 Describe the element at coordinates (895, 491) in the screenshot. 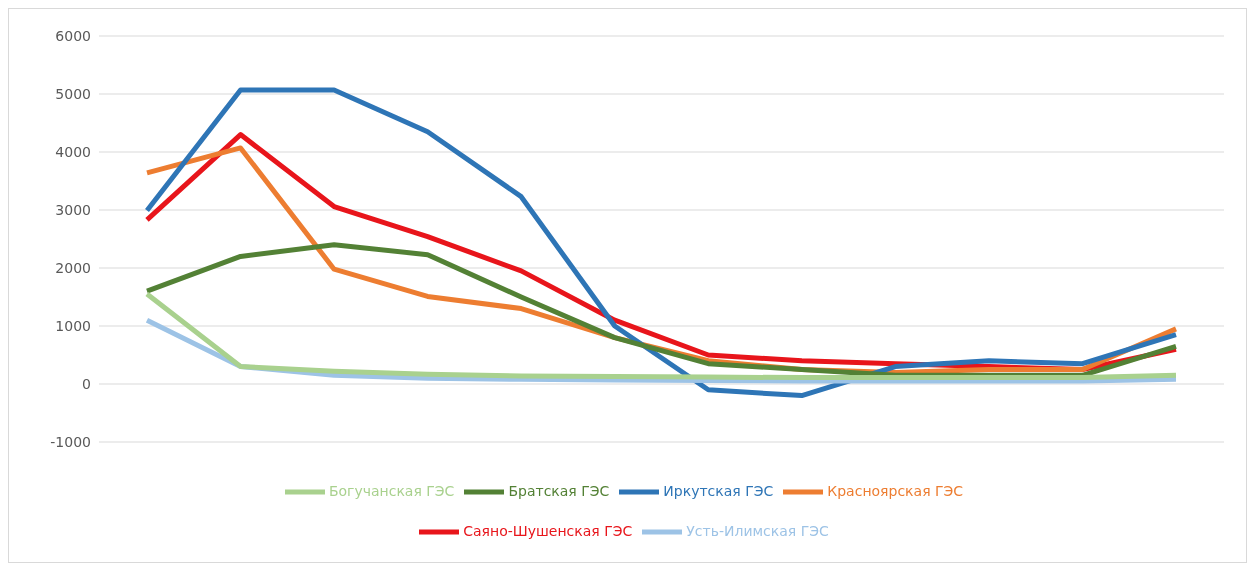

I see `legend-label: Красноярская ГЭС` at that location.